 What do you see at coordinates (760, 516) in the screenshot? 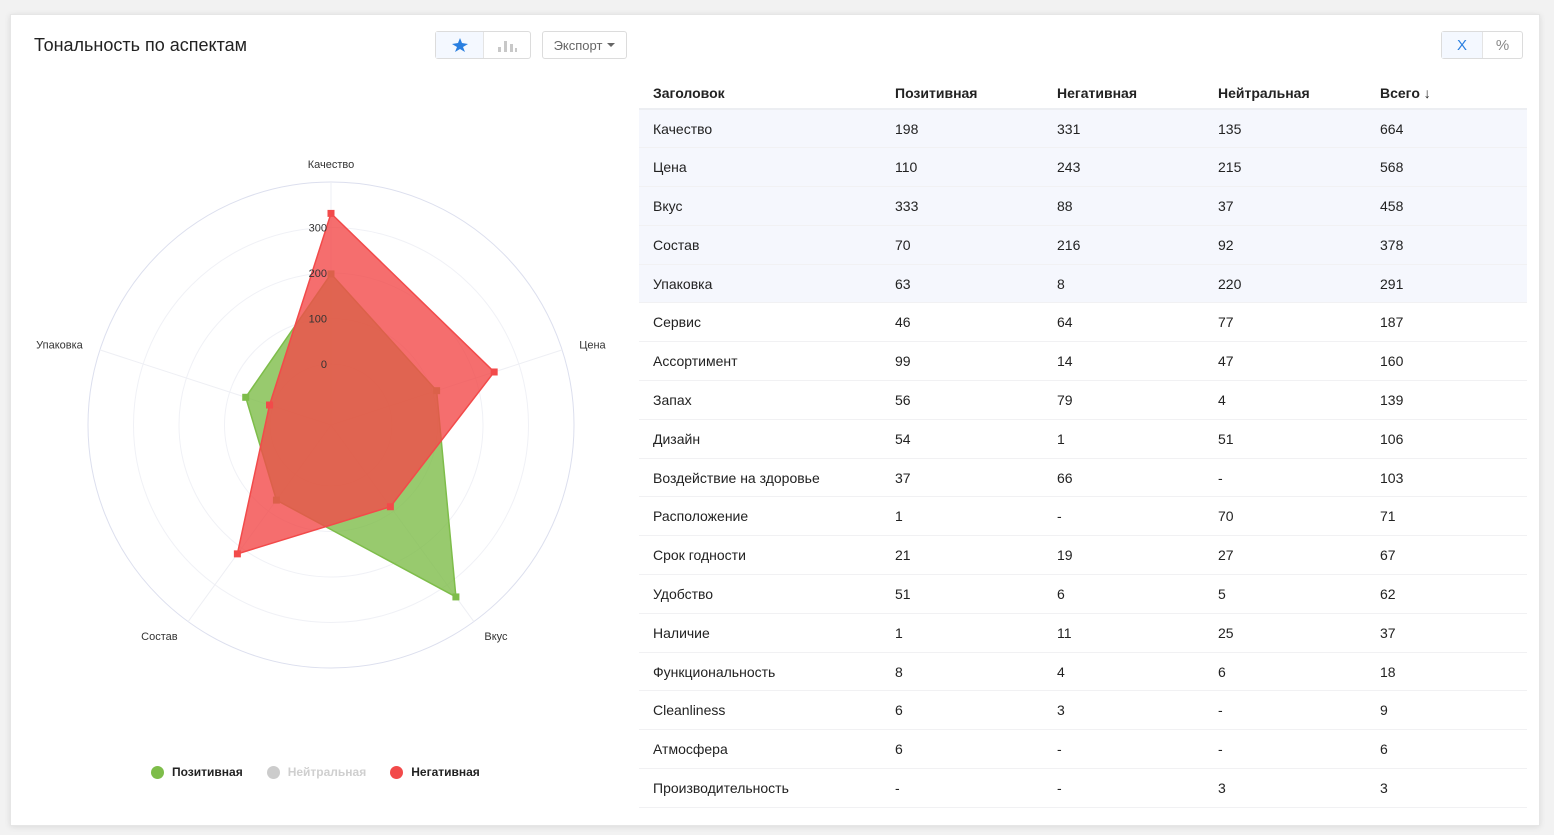
I see `aspect-name-cell: Расположение` at bounding box center [760, 516].